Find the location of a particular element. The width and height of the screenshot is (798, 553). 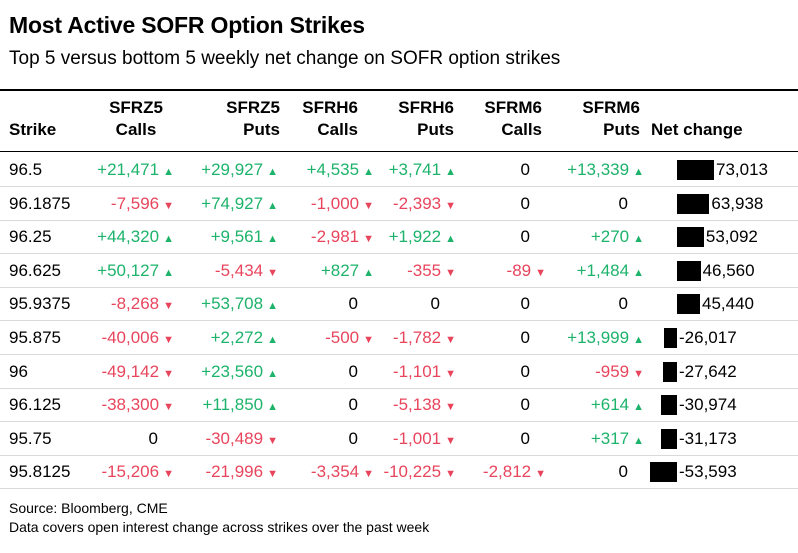

cell-value: -1,101 is located at coordinates (417, 371).